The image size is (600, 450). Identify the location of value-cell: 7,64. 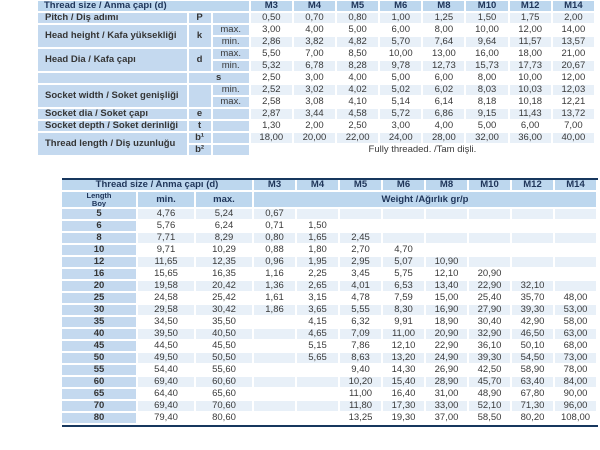
(445, 43).